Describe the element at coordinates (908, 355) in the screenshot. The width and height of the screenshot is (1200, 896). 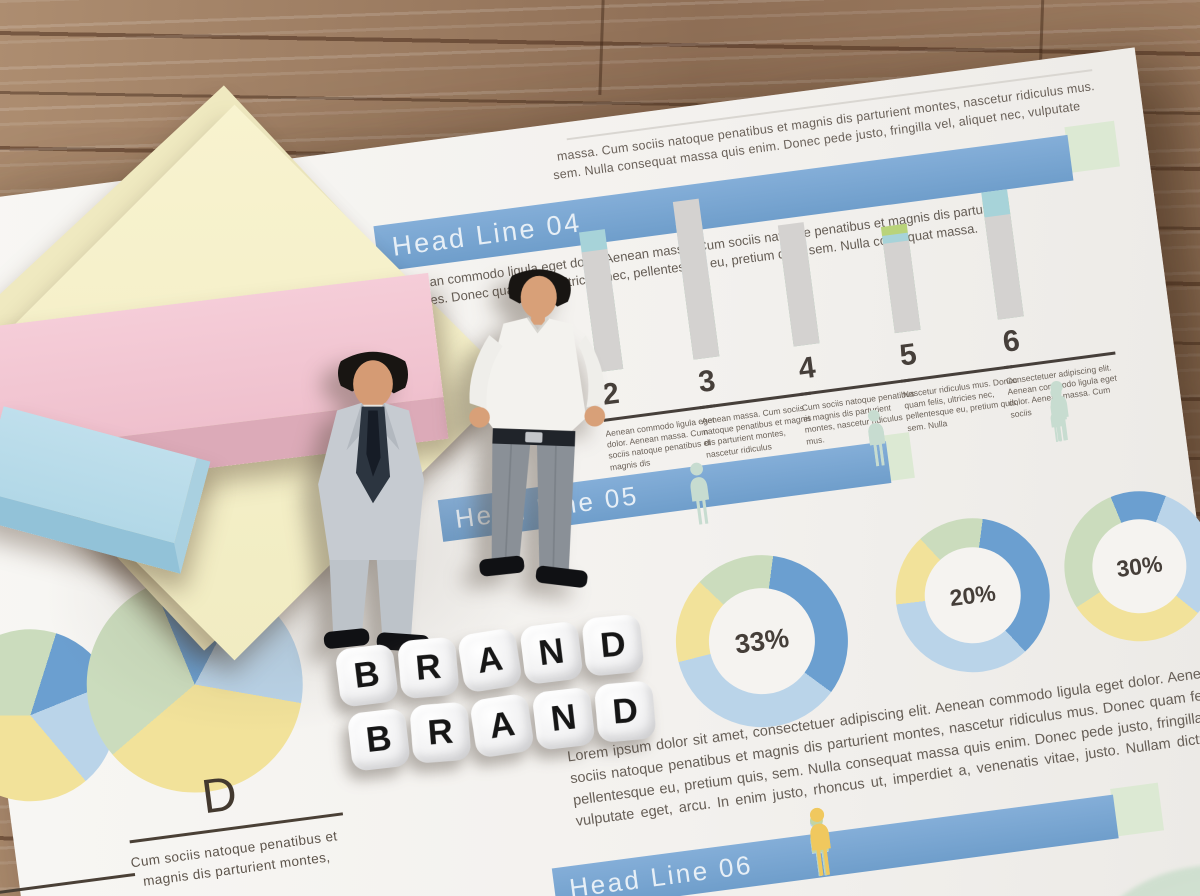
I see `step-number: 5` at that location.